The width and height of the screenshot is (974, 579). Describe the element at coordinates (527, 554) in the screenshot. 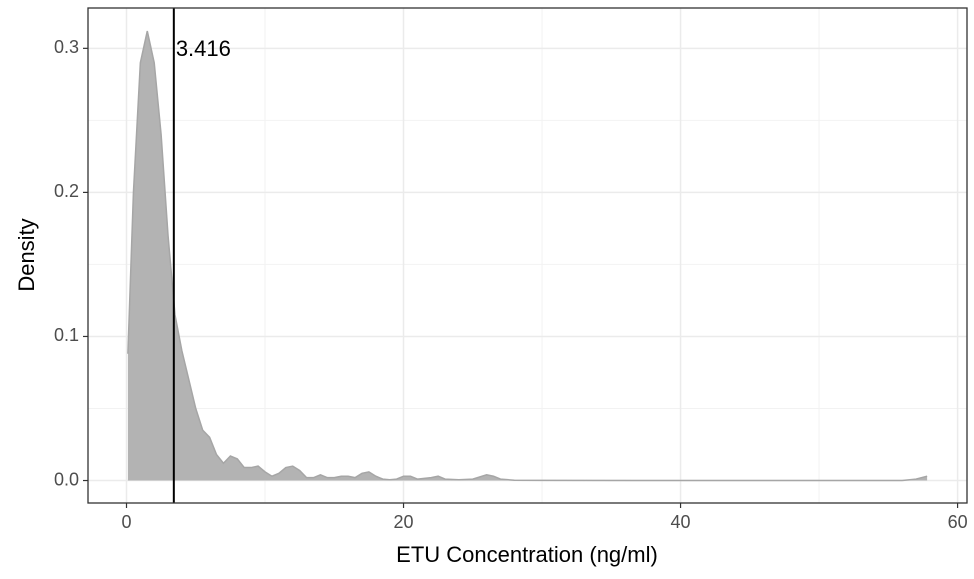

I see `x-axis-title: ETU Concentration (ng/ml)` at that location.